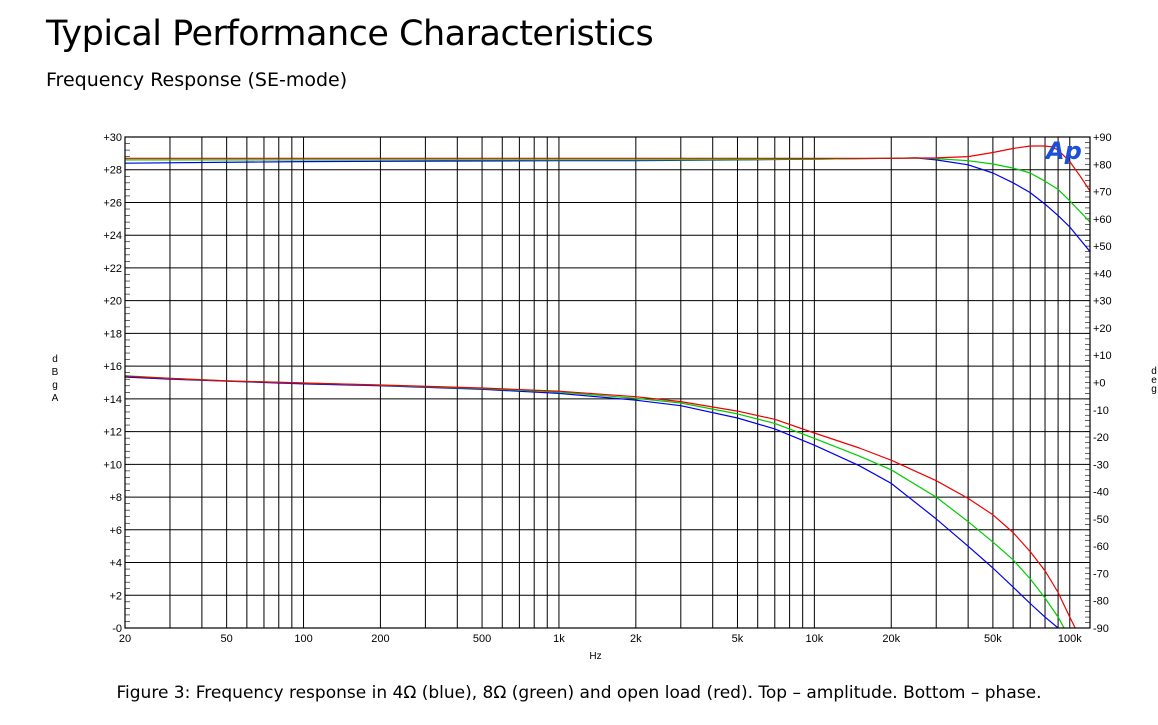 The width and height of the screenshot is (1158, 725). What do you see at coordinates (55, 398) in the screenshot?
I see `y-label-char: A` at bounding box center [55, 398].